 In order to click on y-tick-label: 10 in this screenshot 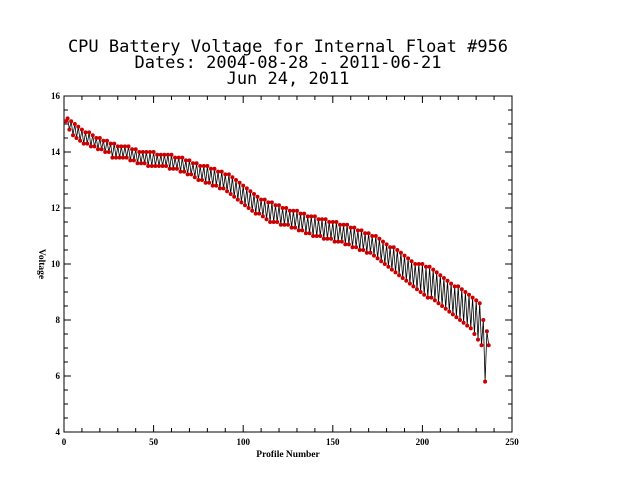, I will do `click(56, 264)`.